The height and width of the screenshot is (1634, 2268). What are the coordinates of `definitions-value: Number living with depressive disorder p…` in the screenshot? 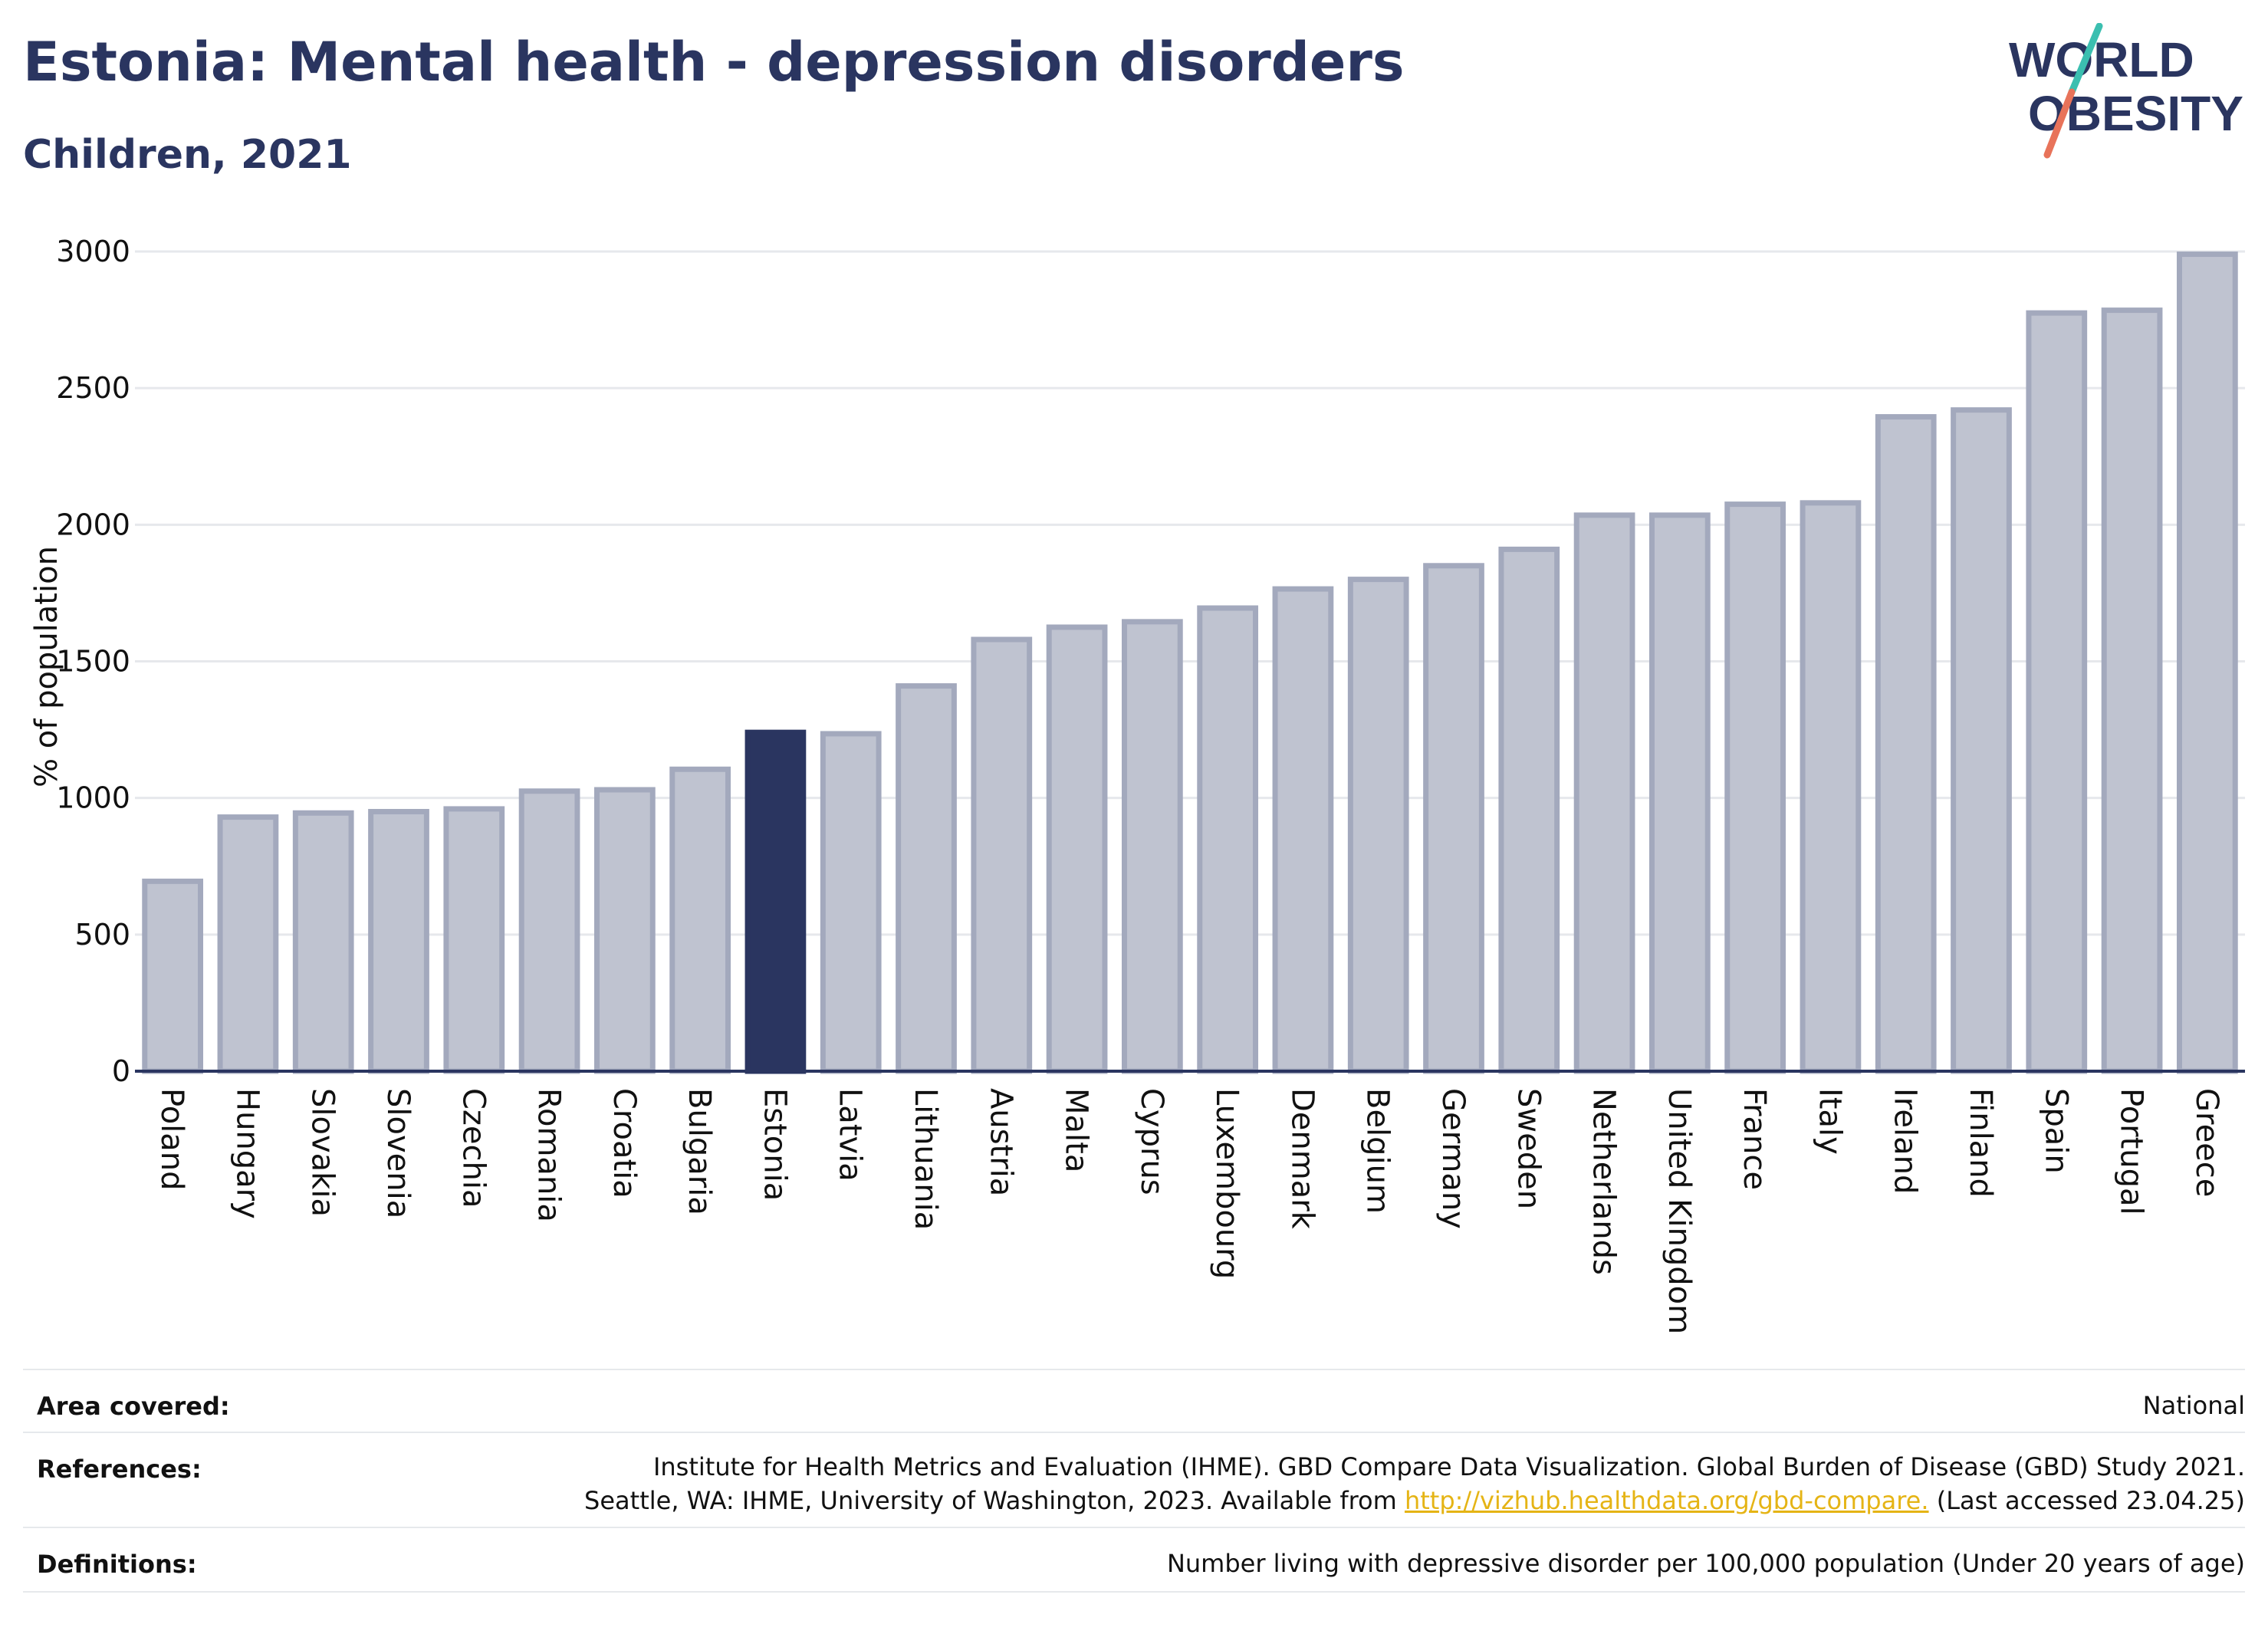 It's located at (1705, 1564).